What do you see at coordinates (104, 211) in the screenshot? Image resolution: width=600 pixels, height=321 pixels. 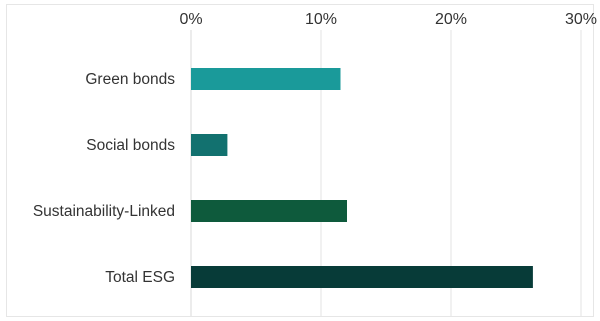 I see `category-label: Sustainability-Linked` at bounding box center [104, 211].